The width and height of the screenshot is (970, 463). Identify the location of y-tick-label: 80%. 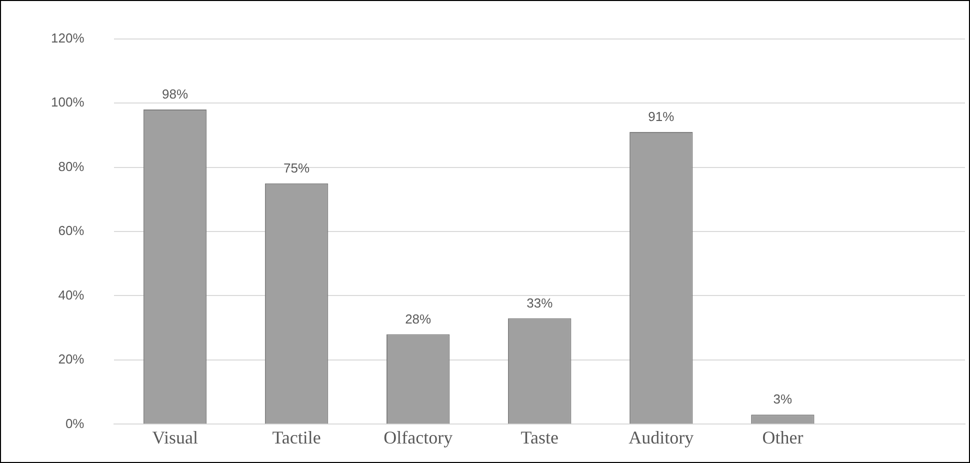
(71, 166).